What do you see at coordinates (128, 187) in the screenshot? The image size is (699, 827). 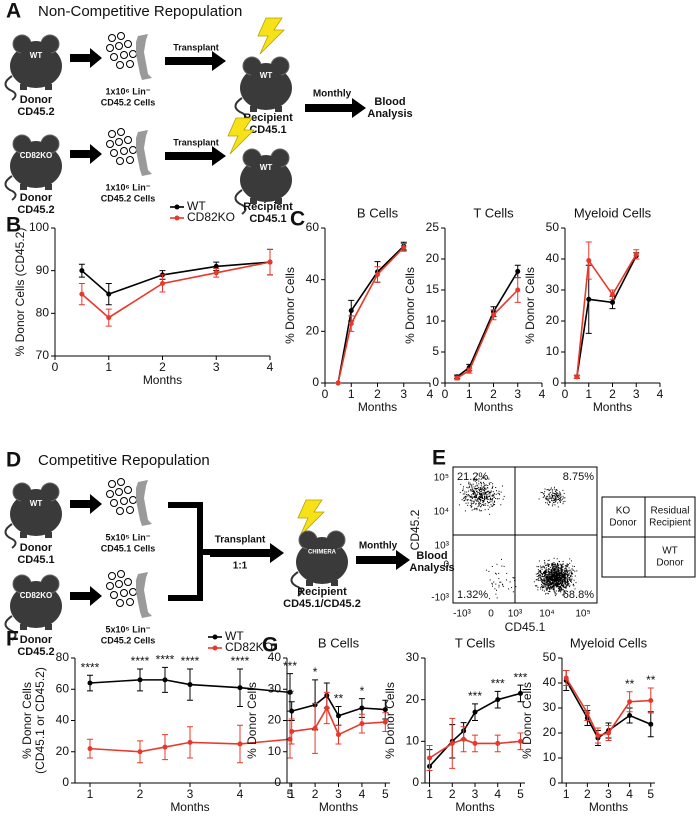 I see `cells-label: 1x10⁶ Lin⁻` at bounding box center [128, 187].